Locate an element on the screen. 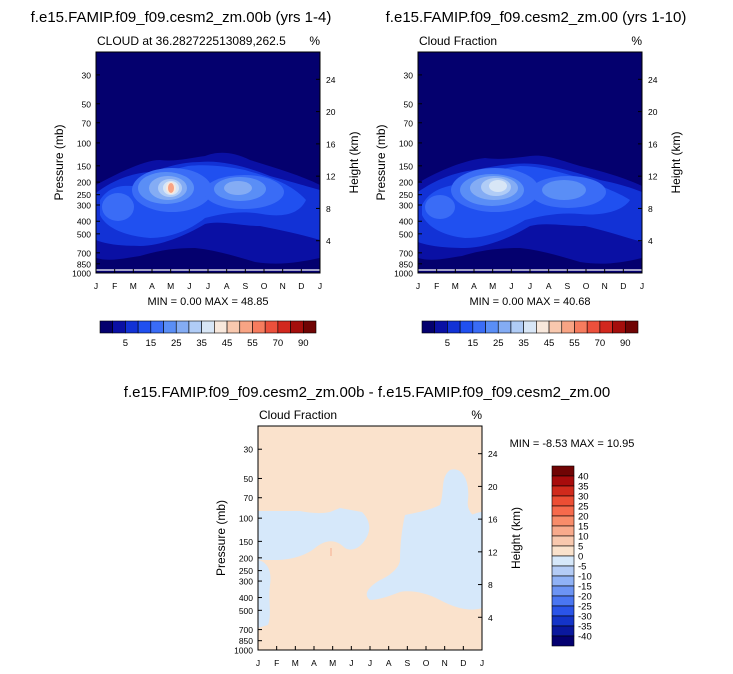 The height and width of the screenshot is (674, 733). colorbar-label: -15 is located at coordinates (585, 587).